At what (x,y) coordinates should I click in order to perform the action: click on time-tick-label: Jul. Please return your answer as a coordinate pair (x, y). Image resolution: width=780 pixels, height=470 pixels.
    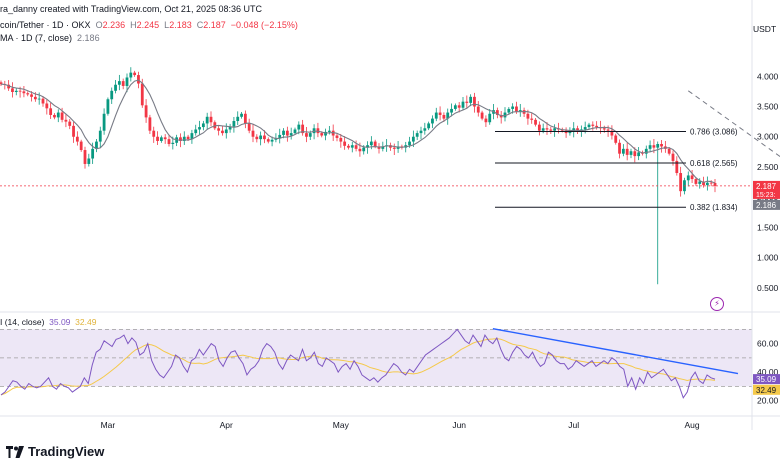
    Looking at the image, I should click on (573, 425).